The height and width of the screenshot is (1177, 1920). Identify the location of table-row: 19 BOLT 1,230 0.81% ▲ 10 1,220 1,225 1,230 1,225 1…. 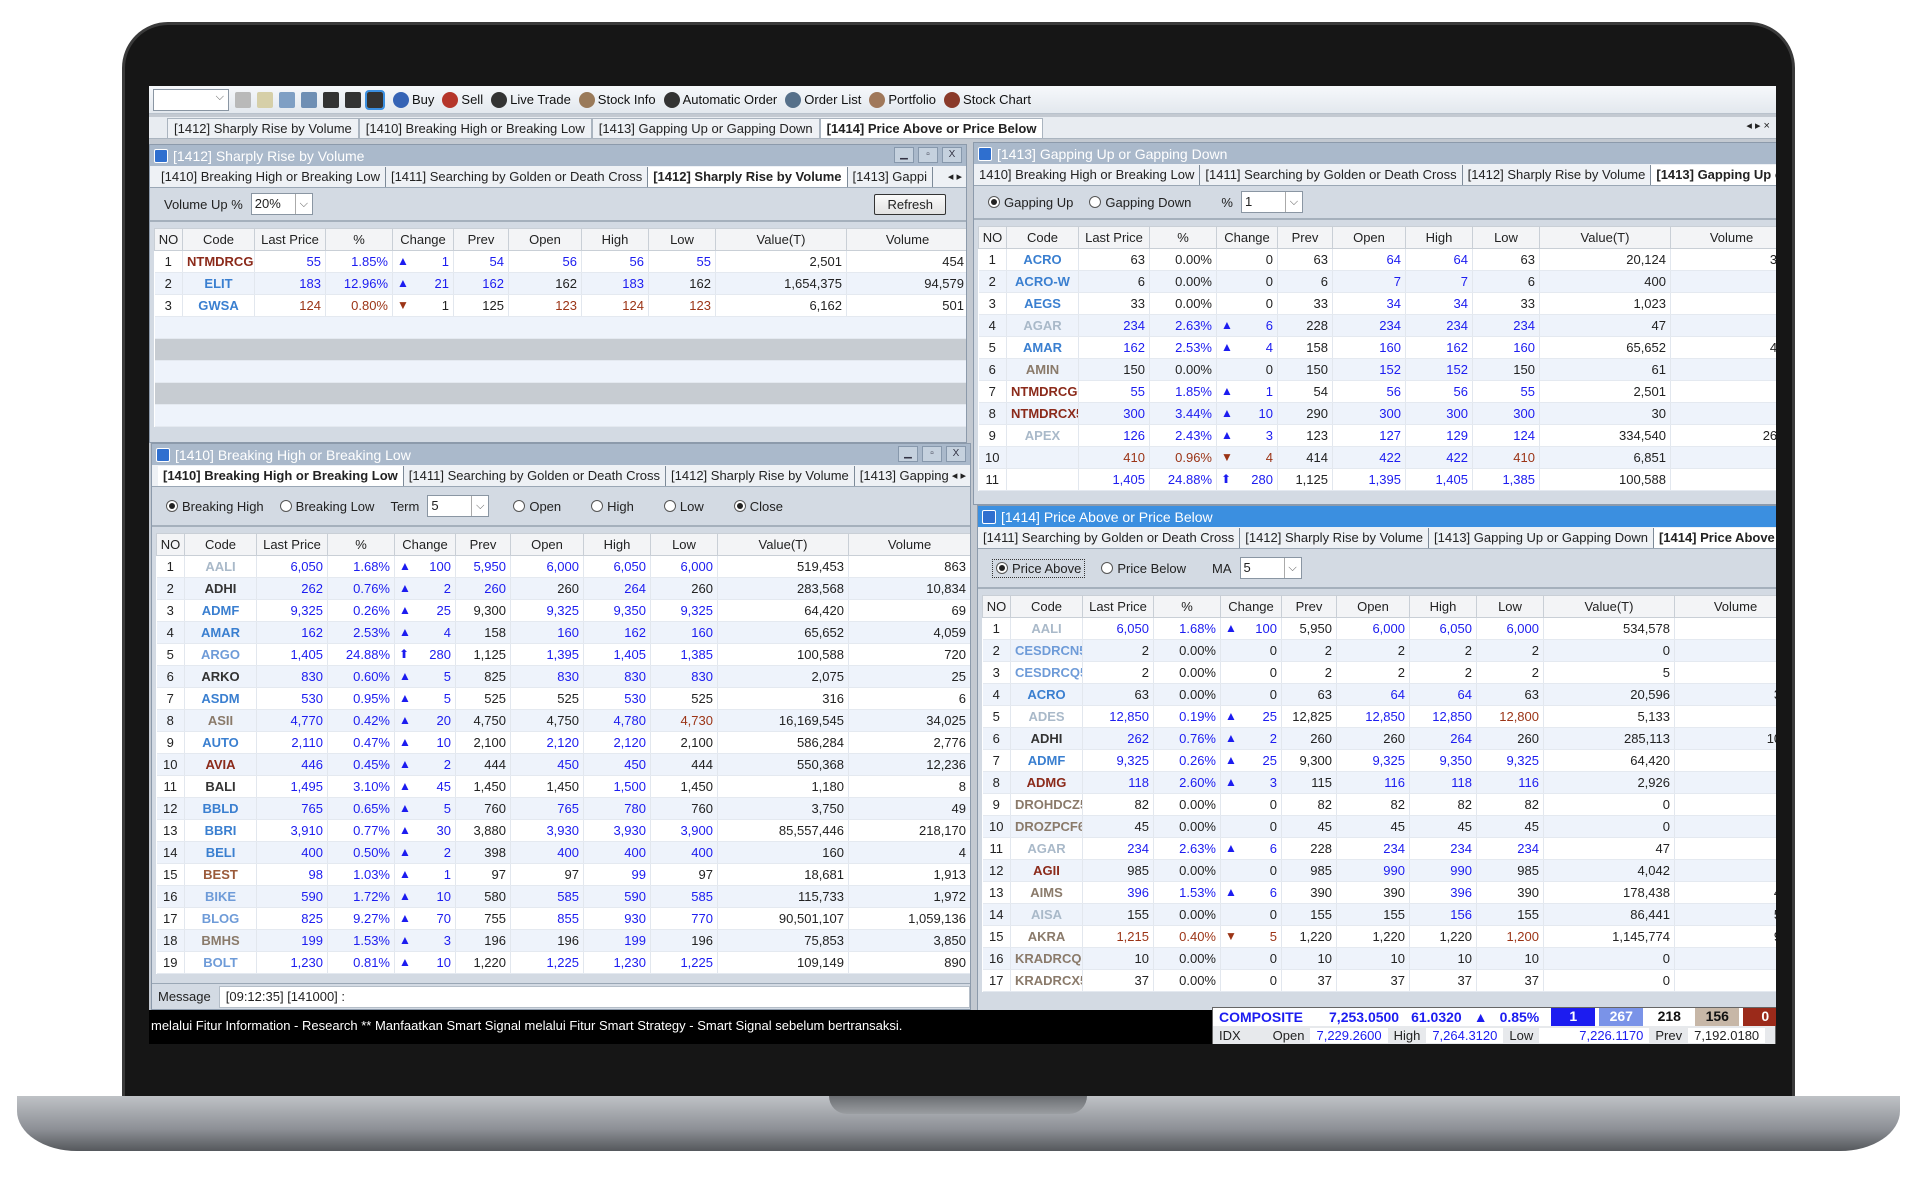
(563, 962).